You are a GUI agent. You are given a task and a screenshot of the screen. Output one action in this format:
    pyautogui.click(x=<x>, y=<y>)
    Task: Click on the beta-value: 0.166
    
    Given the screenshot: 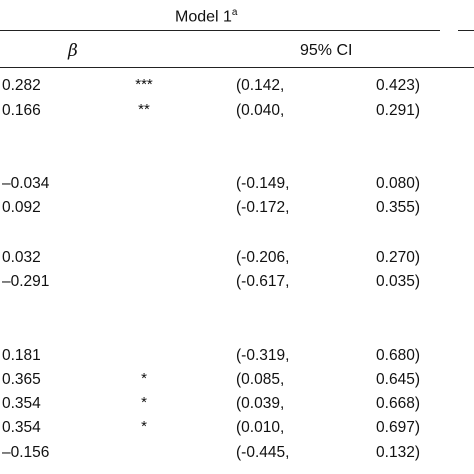 What is the action you would take?
    pyautogui.click(x=21, y=110)
    